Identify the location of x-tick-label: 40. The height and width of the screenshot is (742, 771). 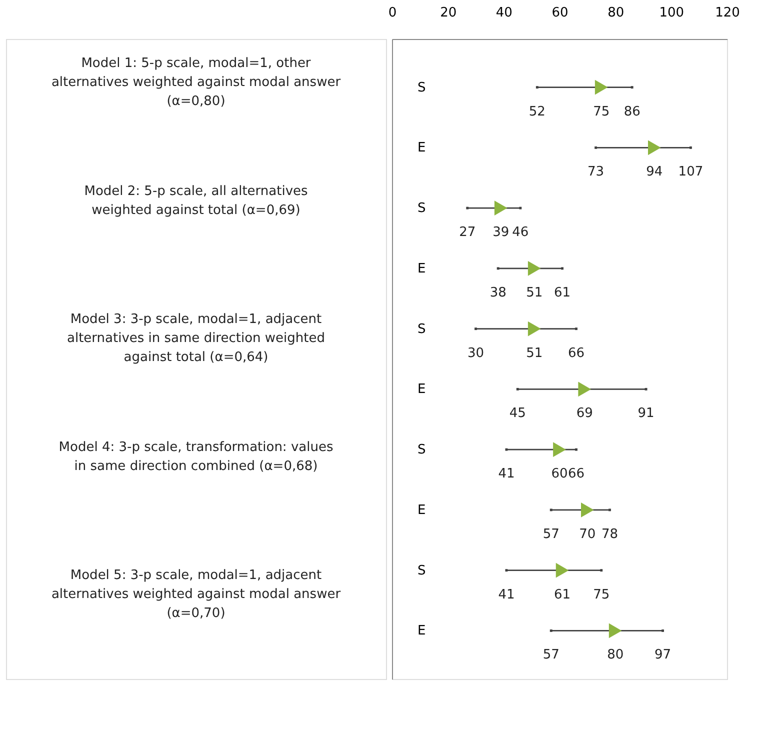
(504, 13).